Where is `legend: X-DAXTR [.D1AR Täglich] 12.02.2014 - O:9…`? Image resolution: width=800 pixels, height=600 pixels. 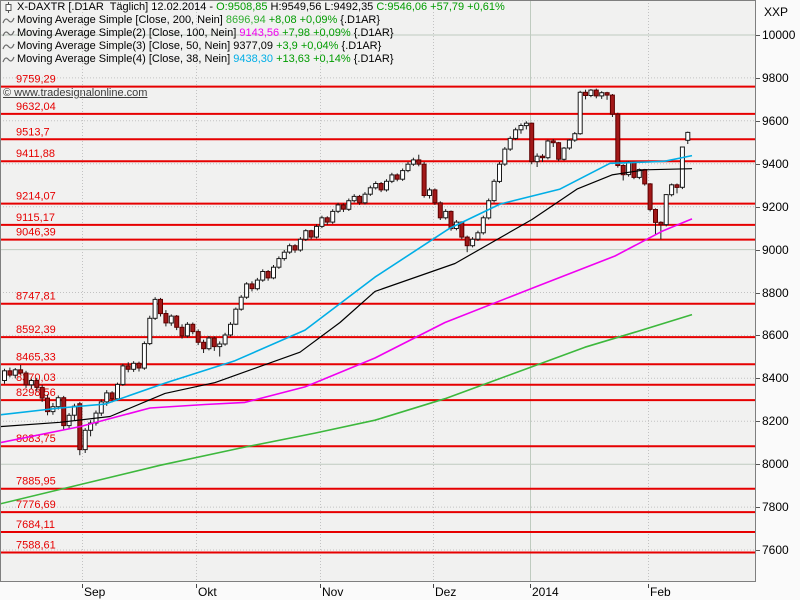 legend: X-DAXTR [.D1AR Täglich] 12.02.2014 - O:9… is located at coordinates (253, 33).